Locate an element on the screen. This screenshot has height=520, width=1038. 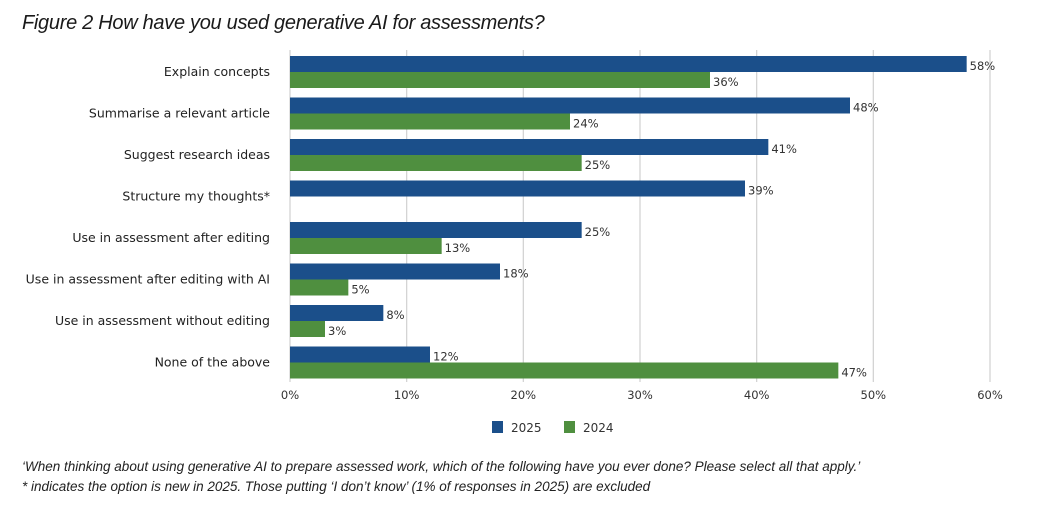
value-label: 36% is located at coordinates (726, 82).